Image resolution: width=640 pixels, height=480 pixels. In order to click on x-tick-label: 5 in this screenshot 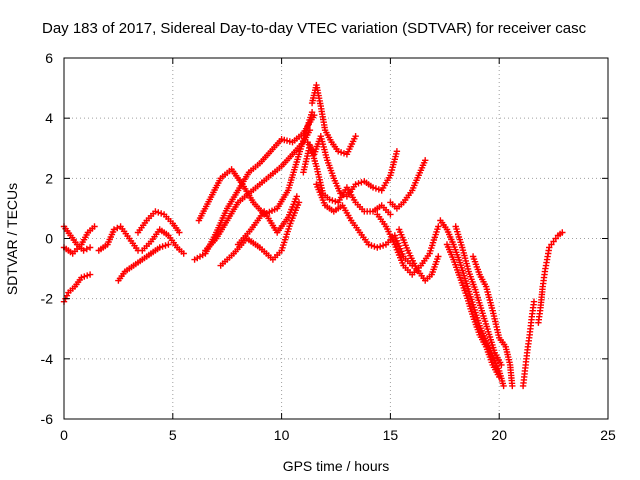, I will do `click(173, 435)`.